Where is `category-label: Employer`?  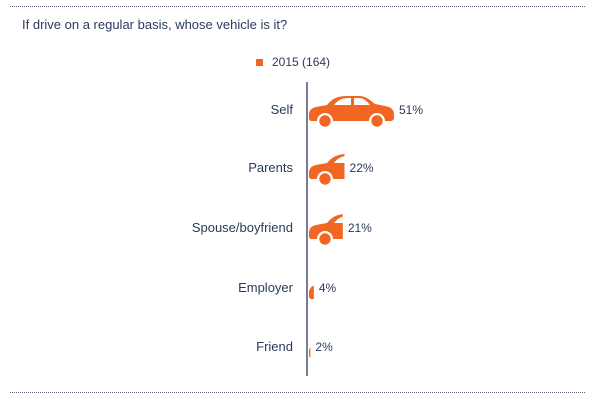
category-label: Employer is located at coordinates (266, 287).